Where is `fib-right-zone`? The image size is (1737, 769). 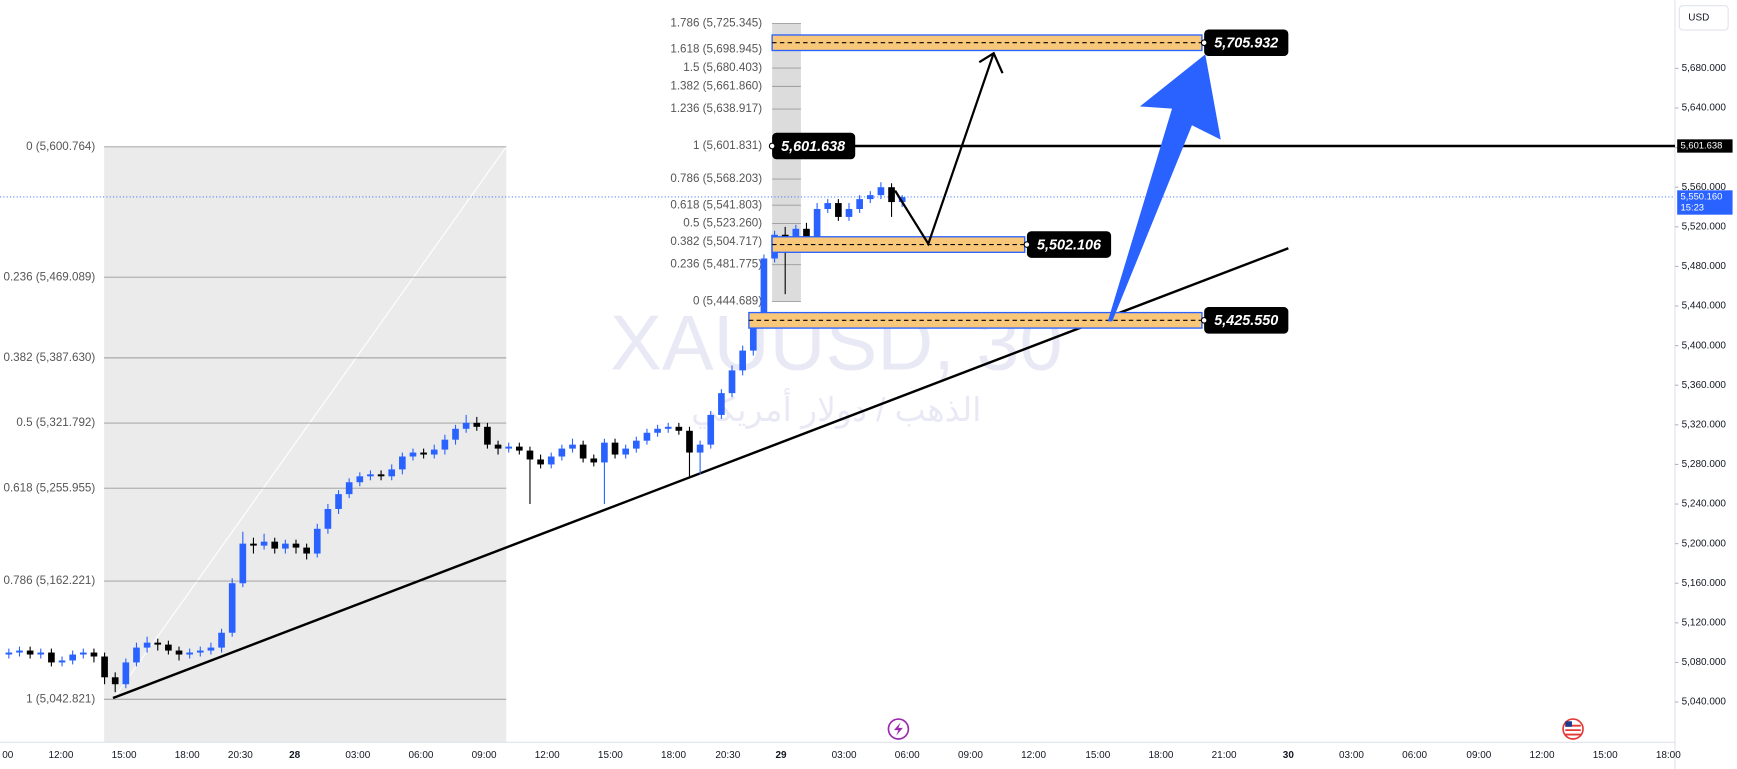
fib-right-zone is located at coordinates (786, 162).